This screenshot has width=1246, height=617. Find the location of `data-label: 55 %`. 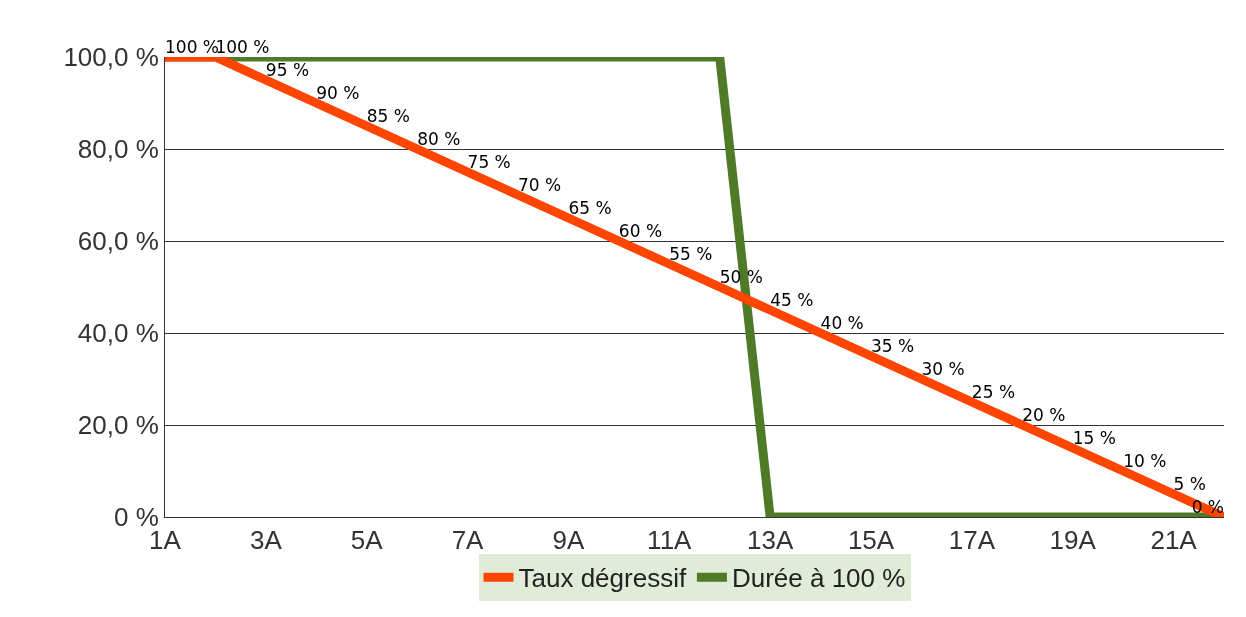

data-label: 55 % is located at coordinates (691, 253).